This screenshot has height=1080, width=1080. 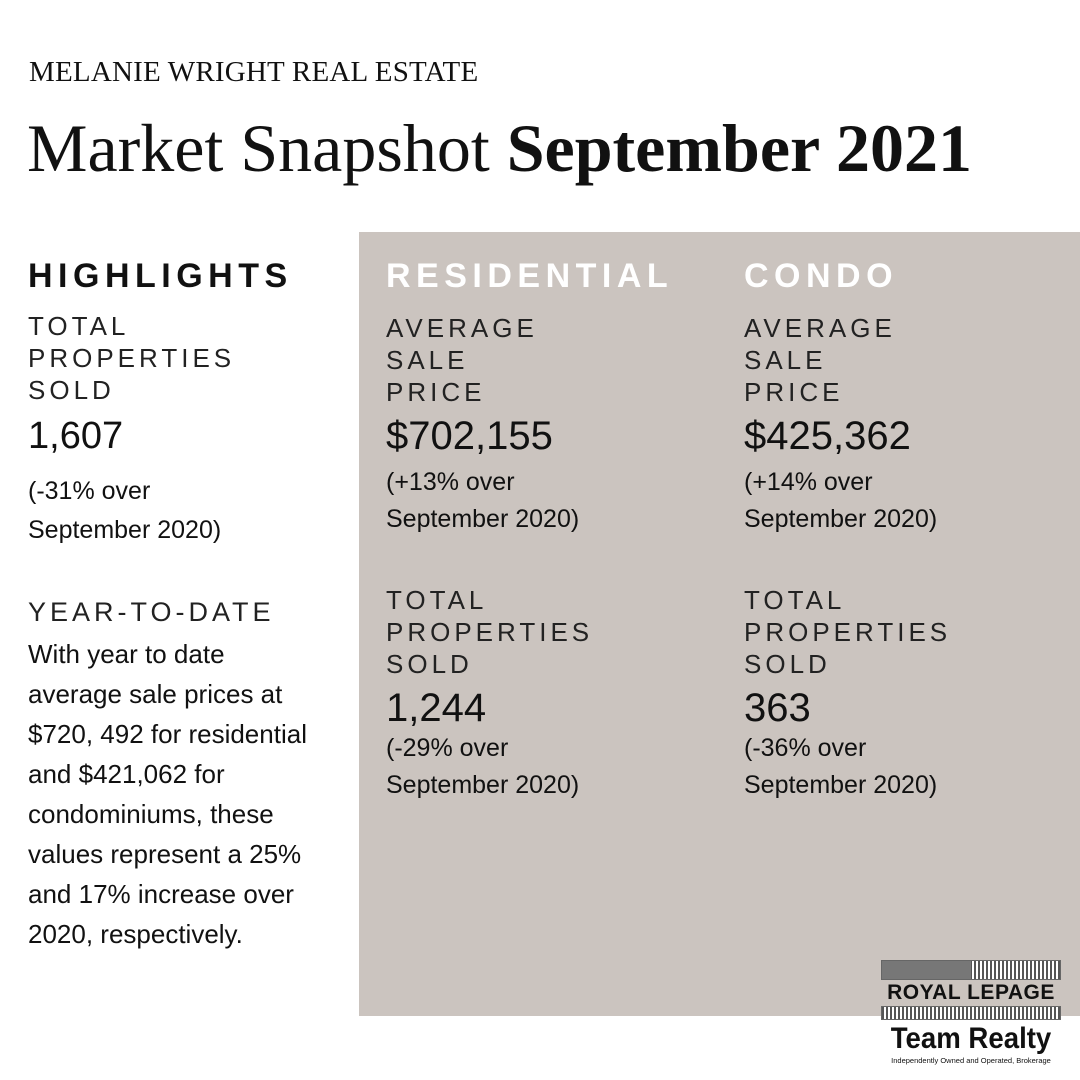 I want to click on ytd-line: condominiums, these, so click(x=151, y=814).